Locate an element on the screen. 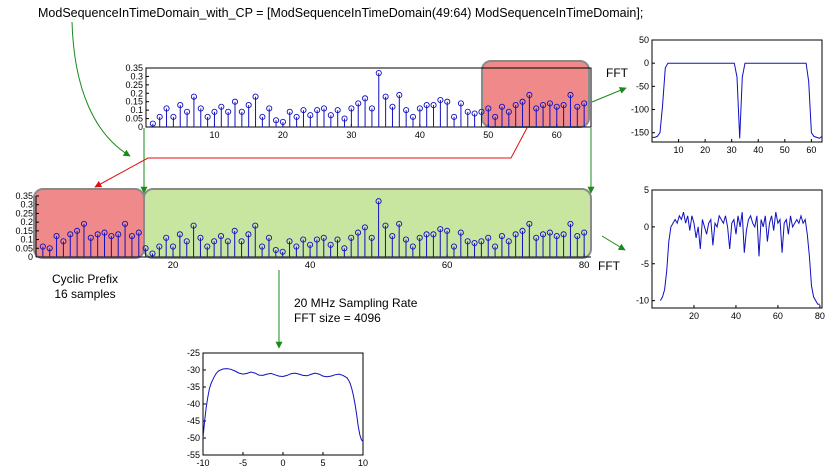 The height and width of the screenshot is (475, 825). y-tick-label: 0.3 is located at coordinates (26, 205).